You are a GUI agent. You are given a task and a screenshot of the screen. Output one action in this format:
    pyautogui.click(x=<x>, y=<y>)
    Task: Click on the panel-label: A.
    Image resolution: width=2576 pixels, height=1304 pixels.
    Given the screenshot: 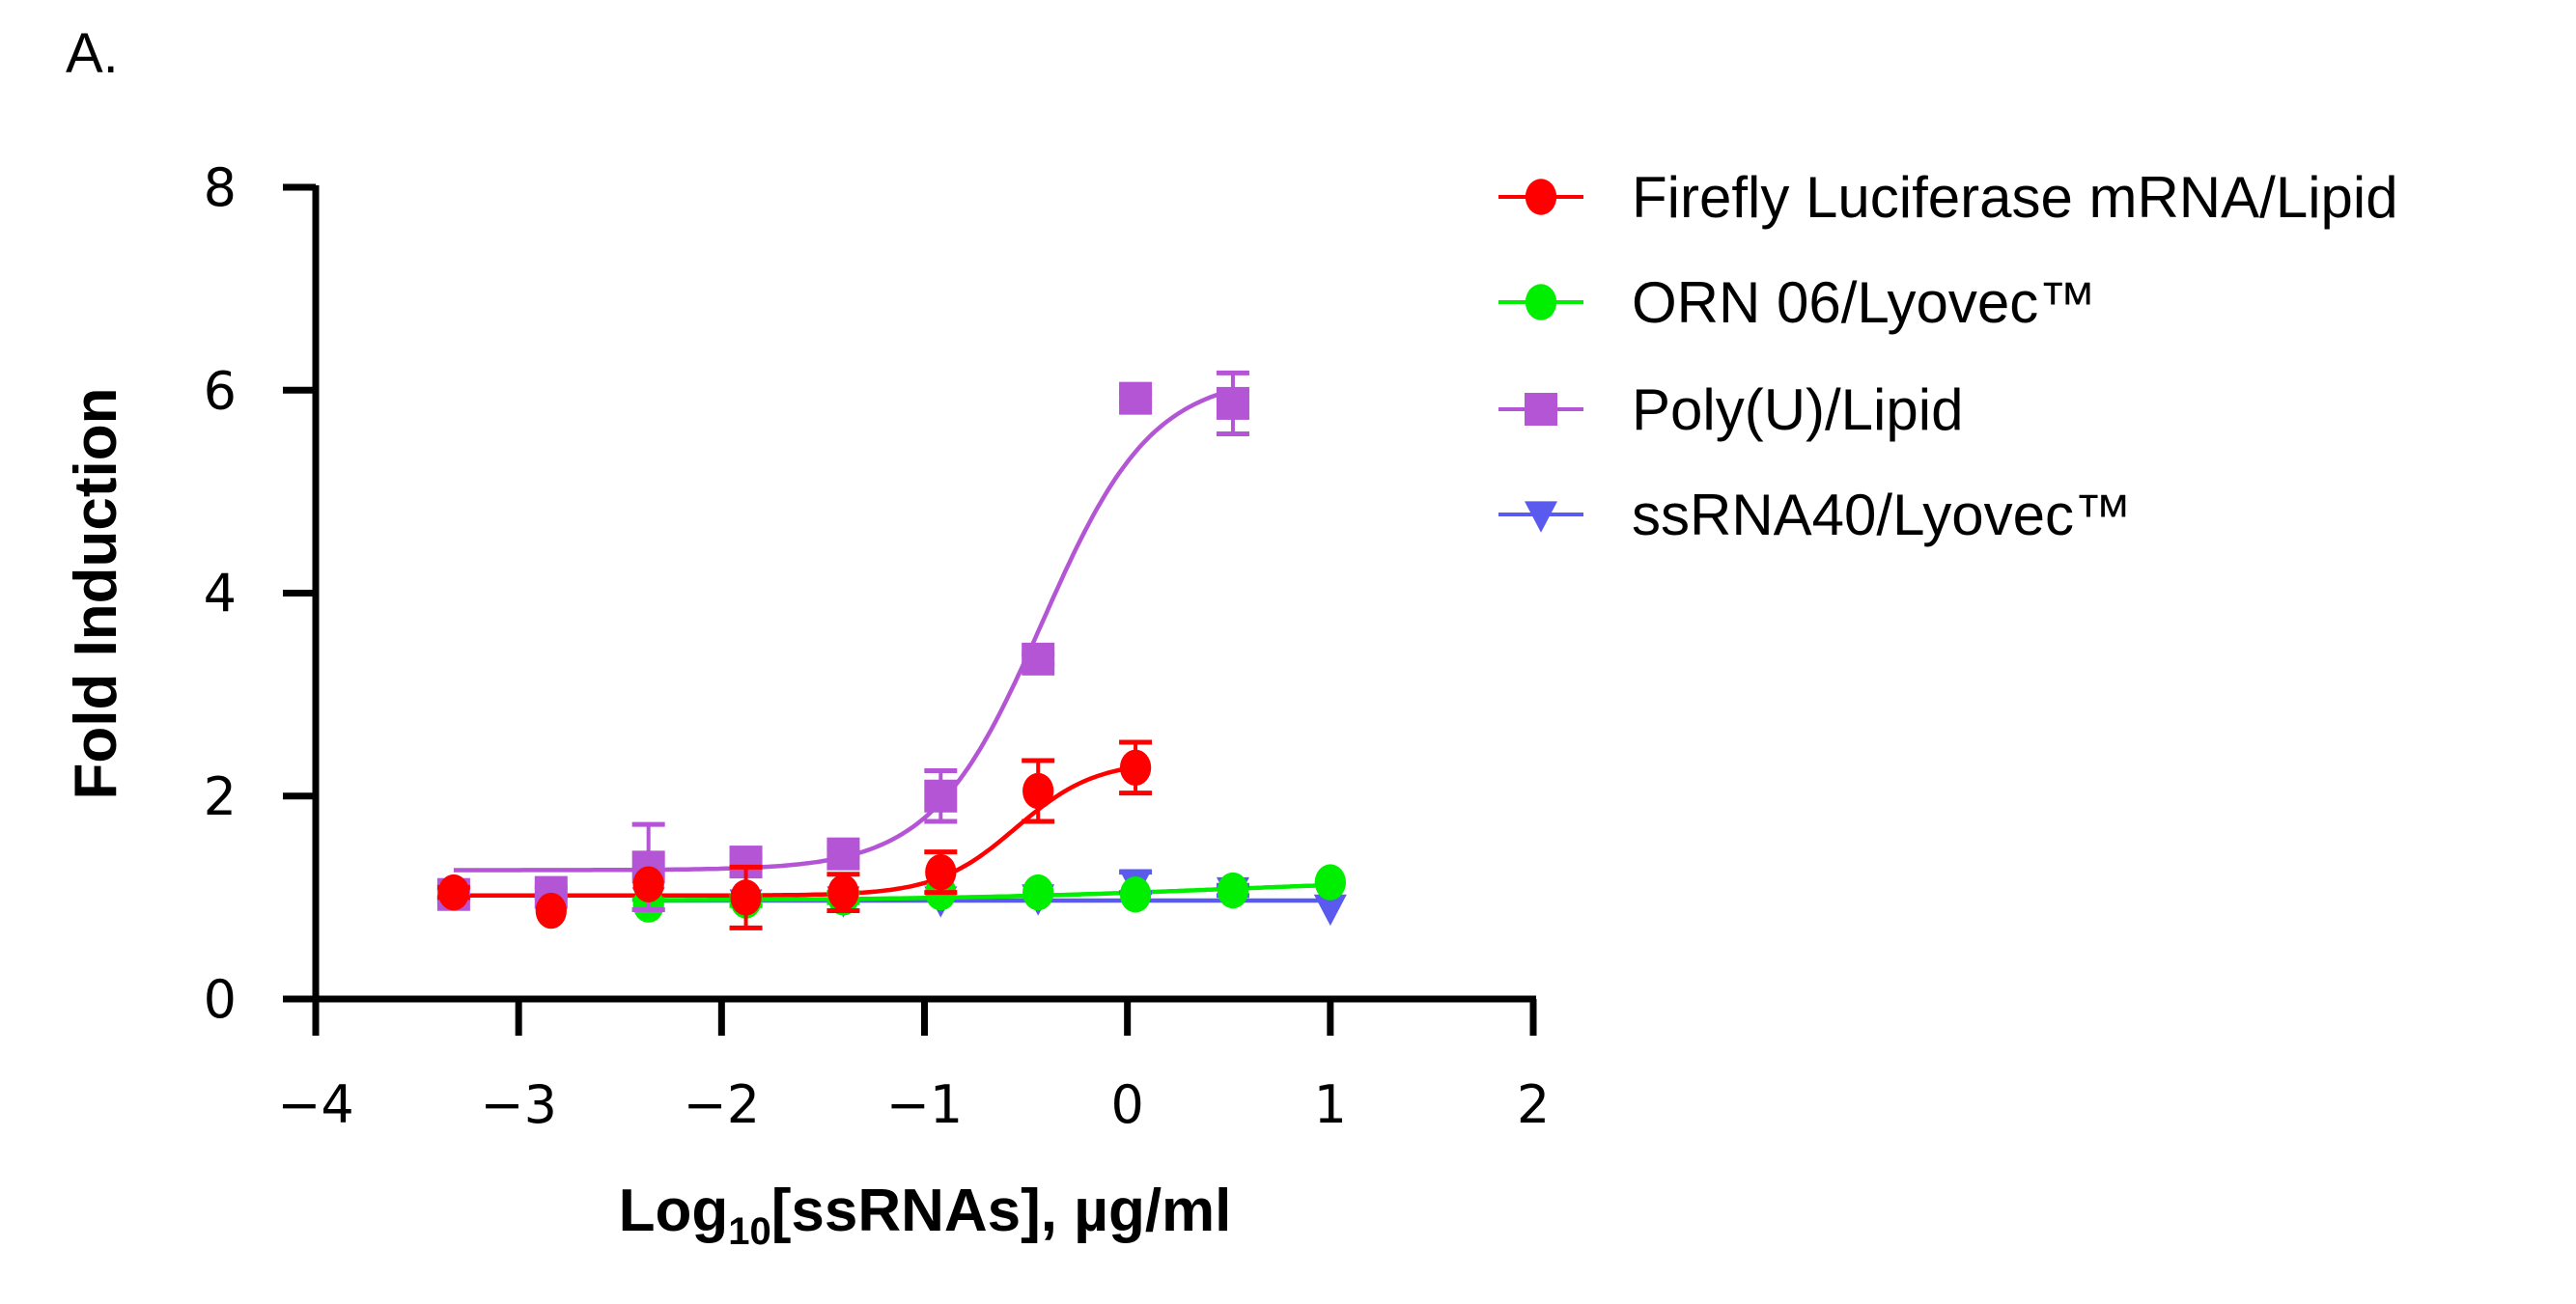 What is the action you would take?
    pyautogui.click(x=92, y=54)
    